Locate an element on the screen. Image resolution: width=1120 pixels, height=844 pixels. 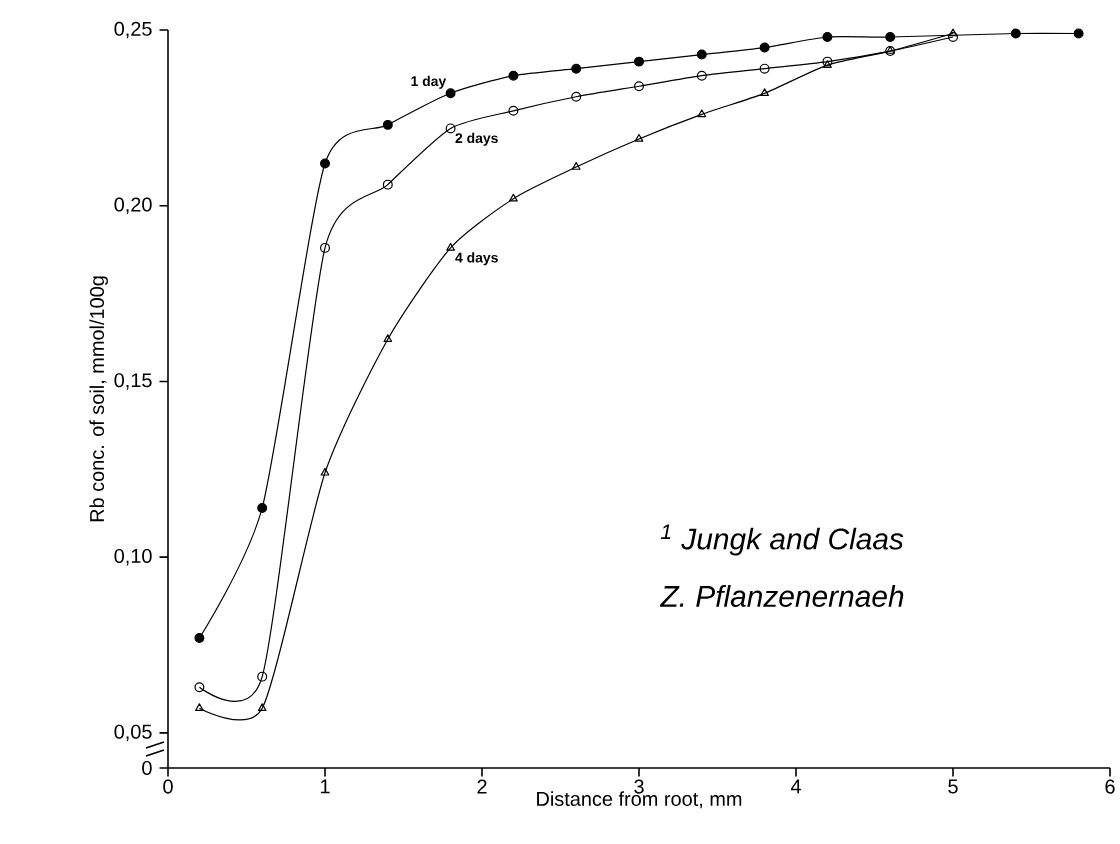
y-tick-label: 0,05 is located at coordinates (133, 733).